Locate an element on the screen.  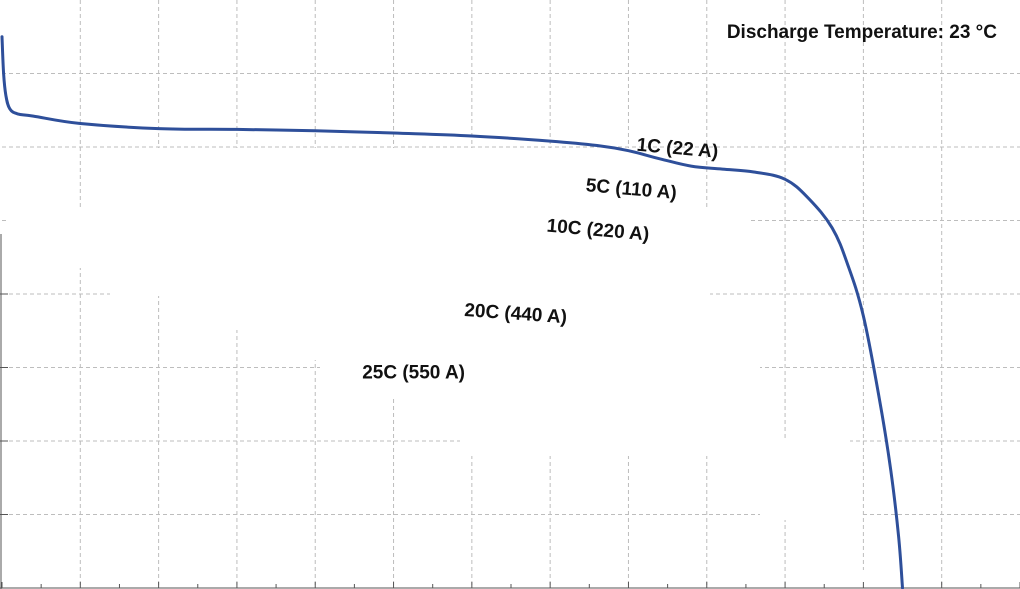
y-axis-ticks is located at coordinates (4, 404).